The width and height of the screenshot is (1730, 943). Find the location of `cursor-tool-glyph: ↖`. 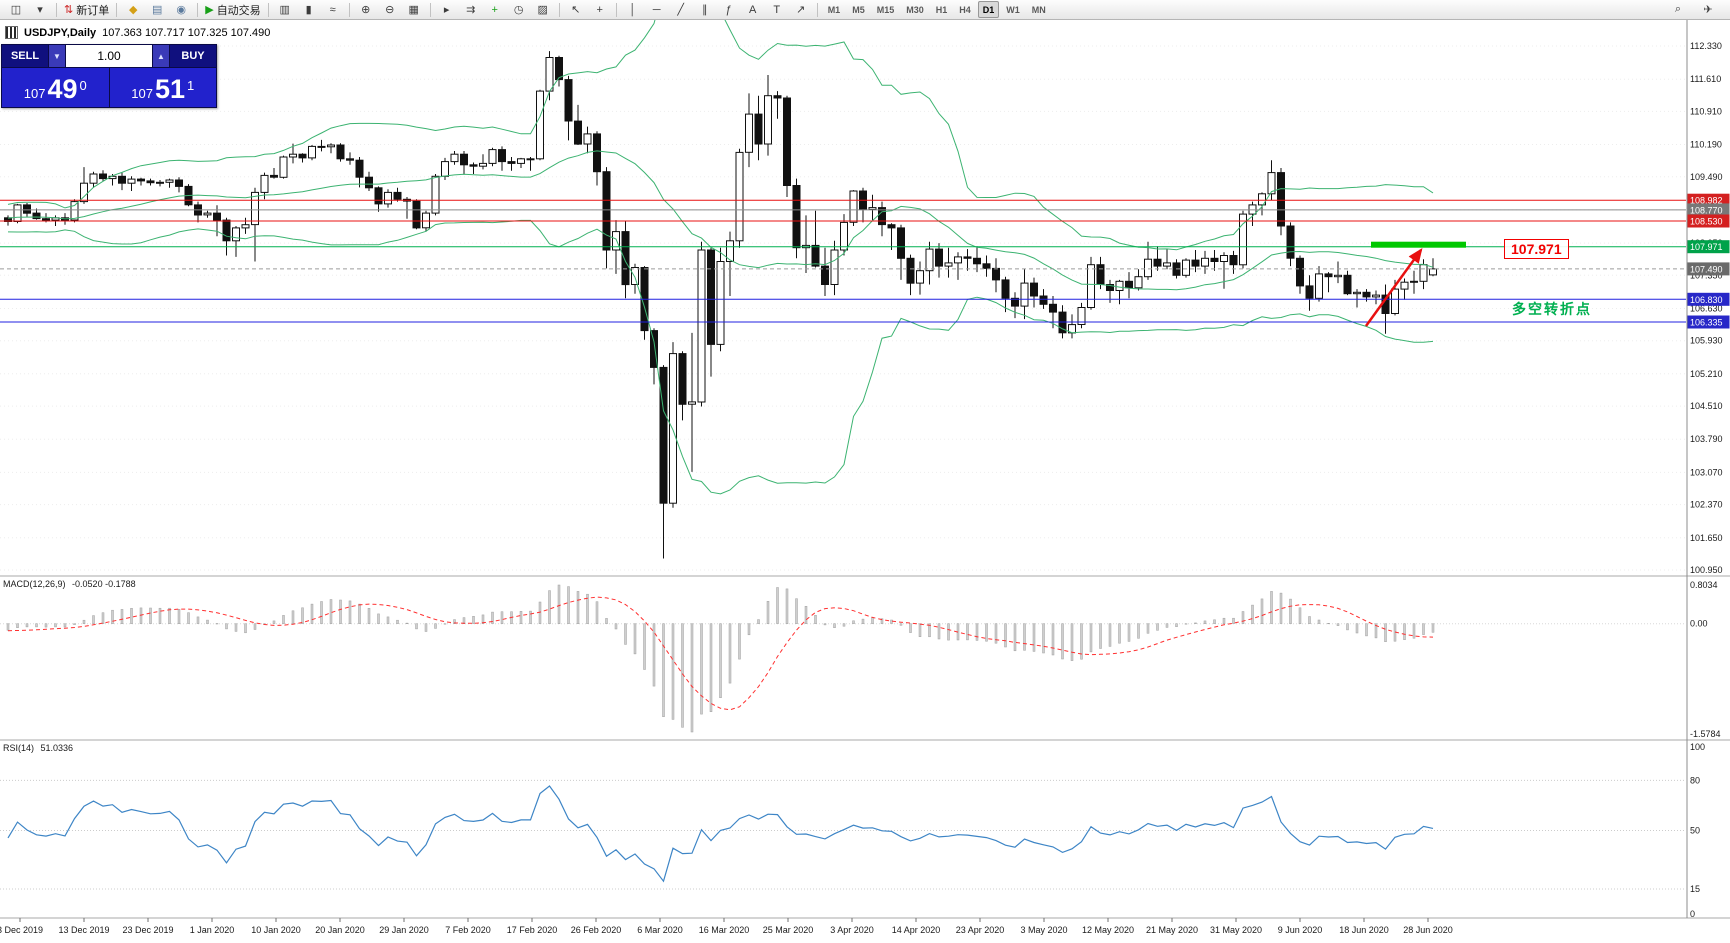

cursor-tool-glyph: ↖ is located at coordinates (576, 10).